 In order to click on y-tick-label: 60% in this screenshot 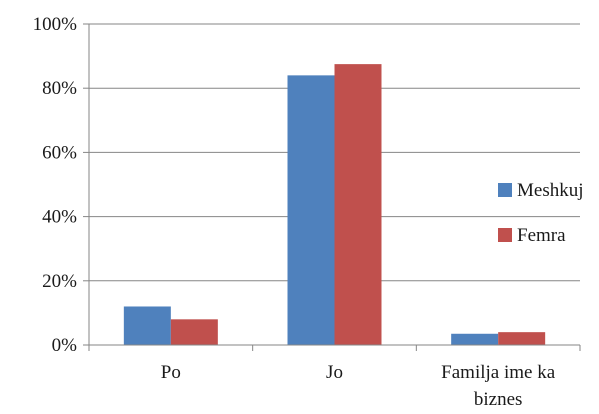, I will do `click(59, 152)`.